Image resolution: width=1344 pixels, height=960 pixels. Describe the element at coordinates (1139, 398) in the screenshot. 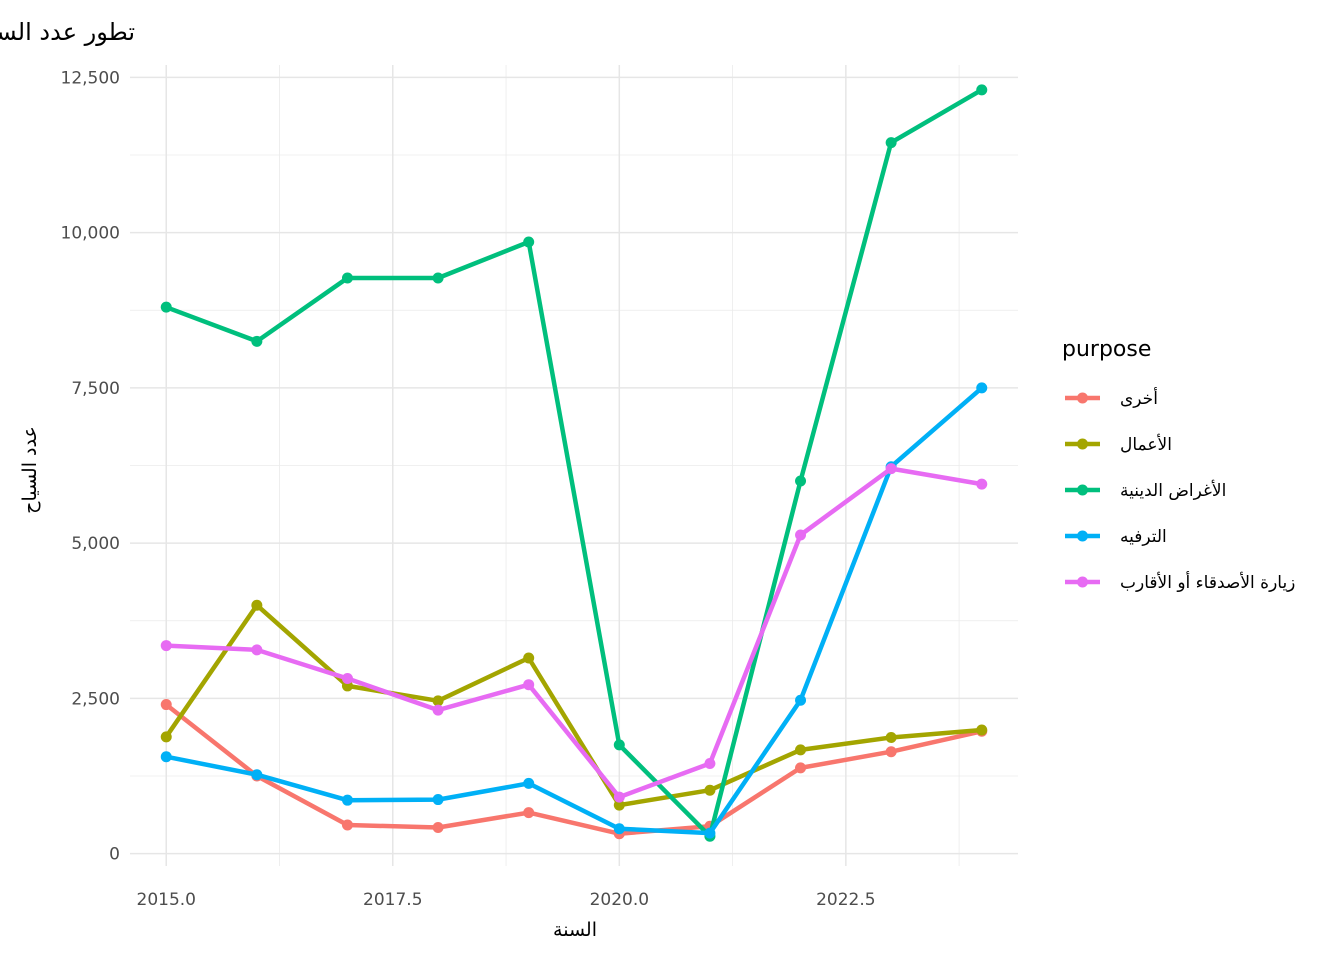

I see `legend-label: أخرى` at that location.